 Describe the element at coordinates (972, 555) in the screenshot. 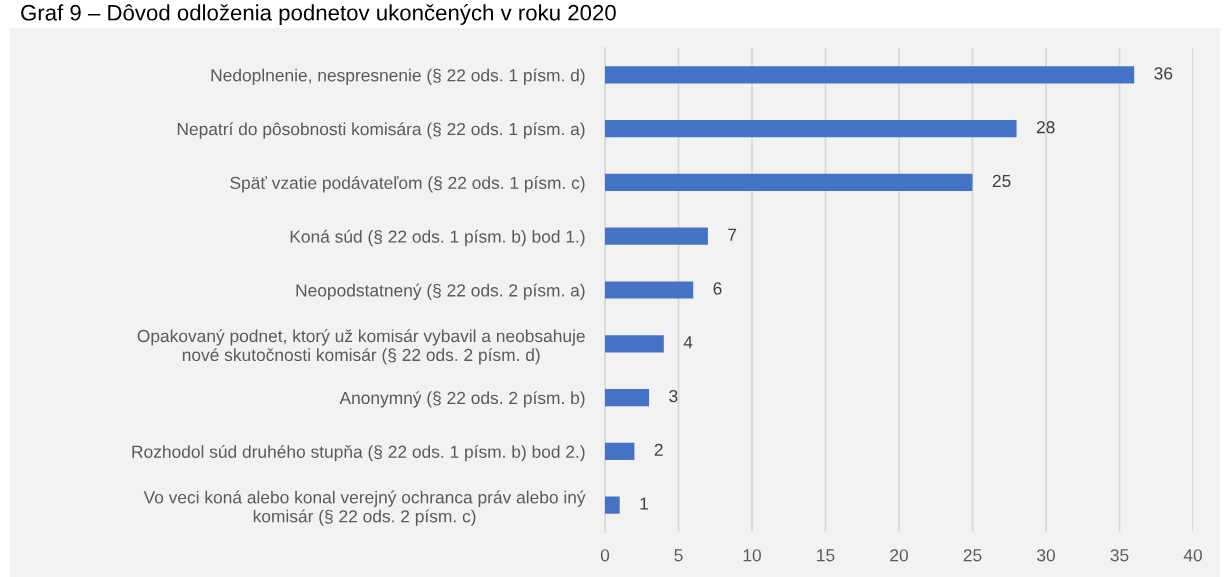

I see `x-tick-label: 25` at that location.